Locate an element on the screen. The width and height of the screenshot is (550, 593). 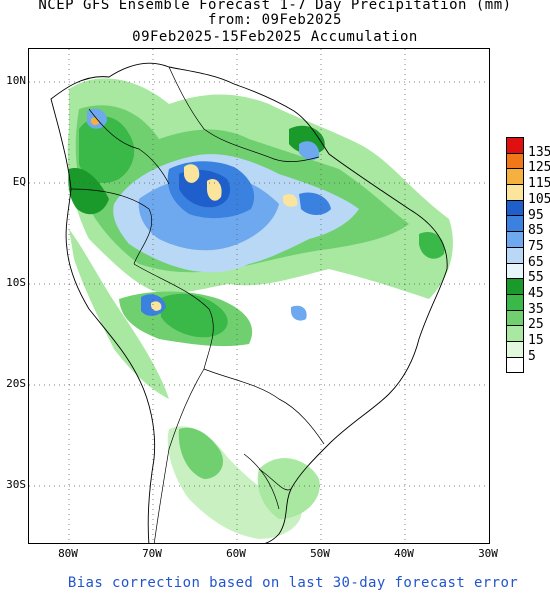
legend-label: 125 is located at coordinates (539, 168).